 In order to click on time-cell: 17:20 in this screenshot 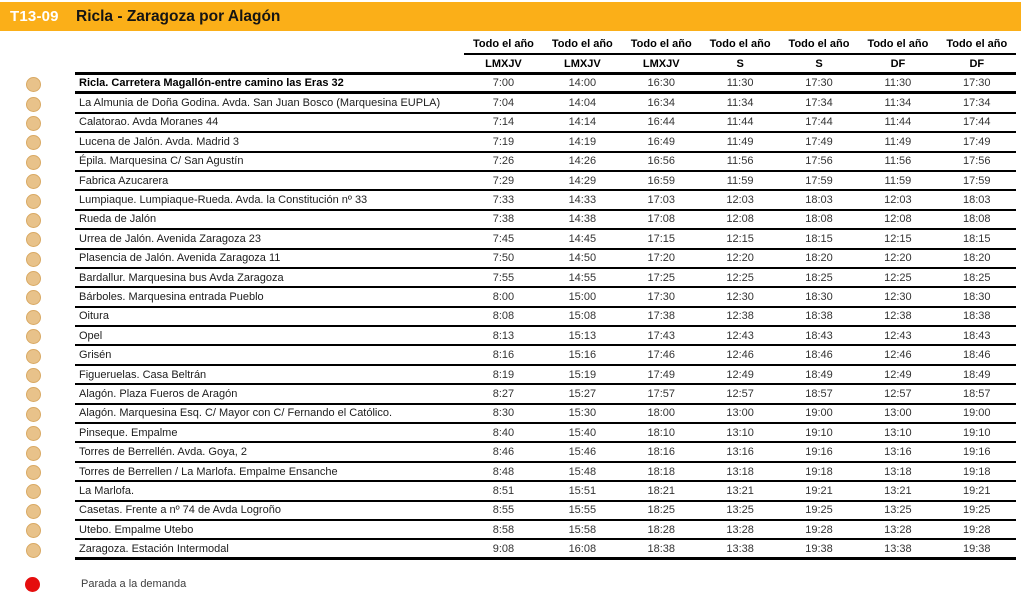, I will do `click(661, 259)`.